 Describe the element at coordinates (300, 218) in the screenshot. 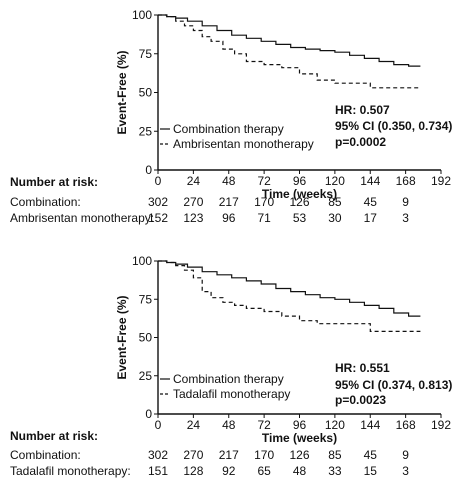

I see `panel1-risk-count: 53` at that location.